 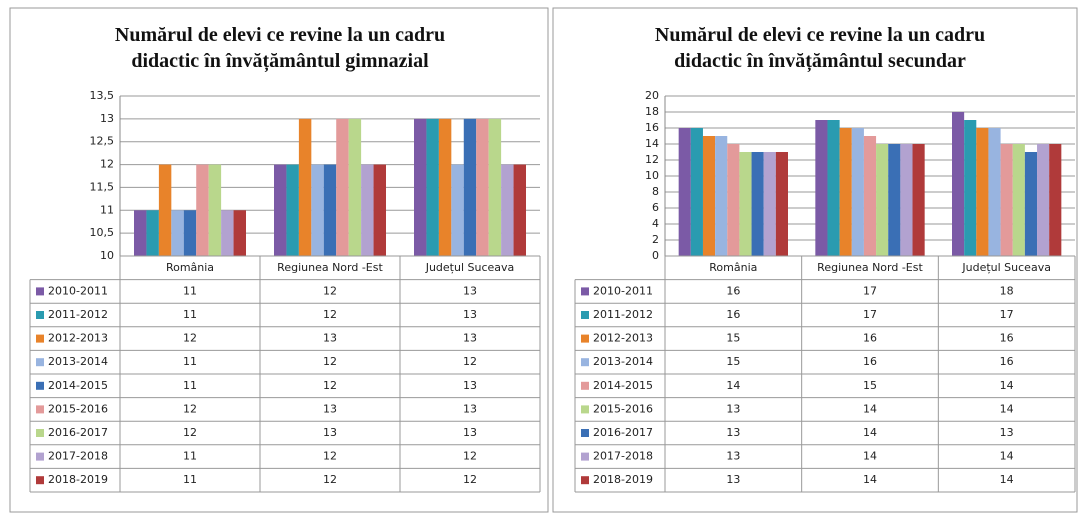 What do you see at coordinates (652, 175) in the screenshot?
I see `y-tick-label: 10` at bounding box center [652, 175].